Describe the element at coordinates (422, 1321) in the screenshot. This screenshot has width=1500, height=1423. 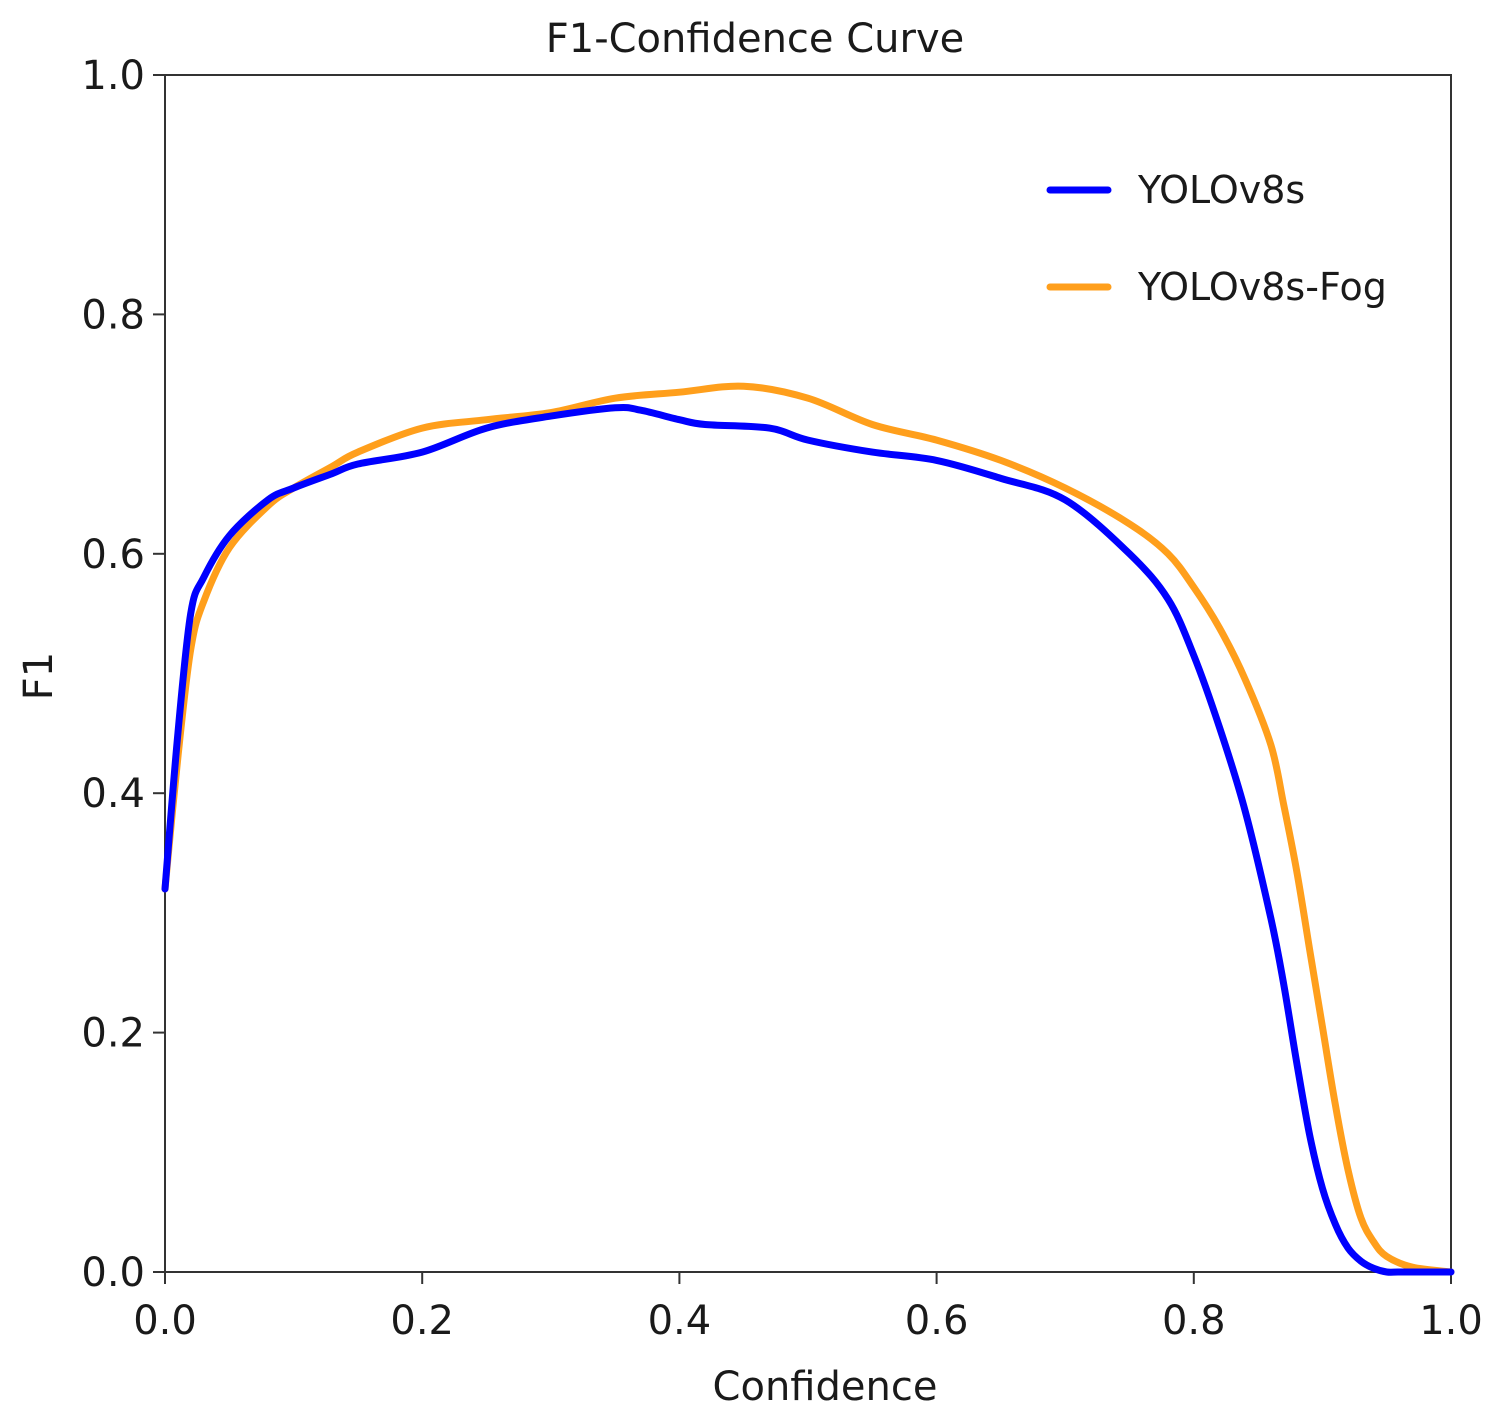
I see `x-tick-label: 0.2` at that location.